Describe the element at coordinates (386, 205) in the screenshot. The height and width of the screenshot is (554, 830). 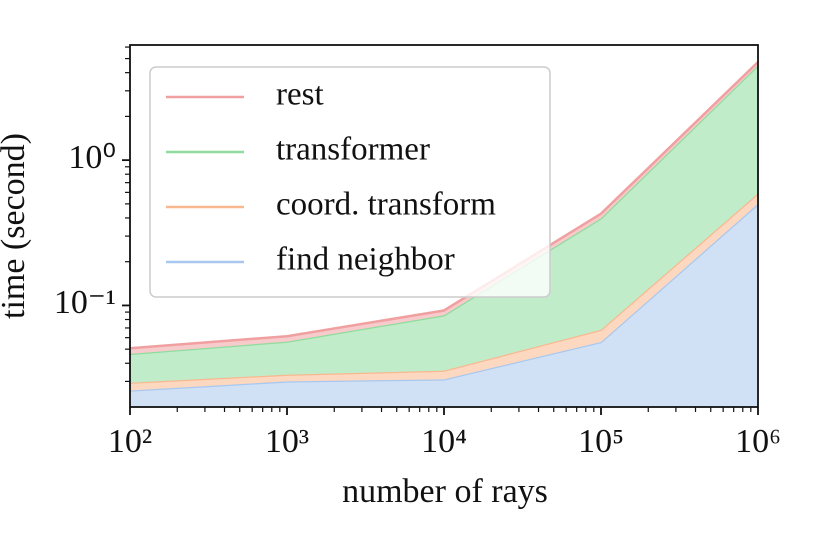
I see `legend-label: coord. transform` at that location.